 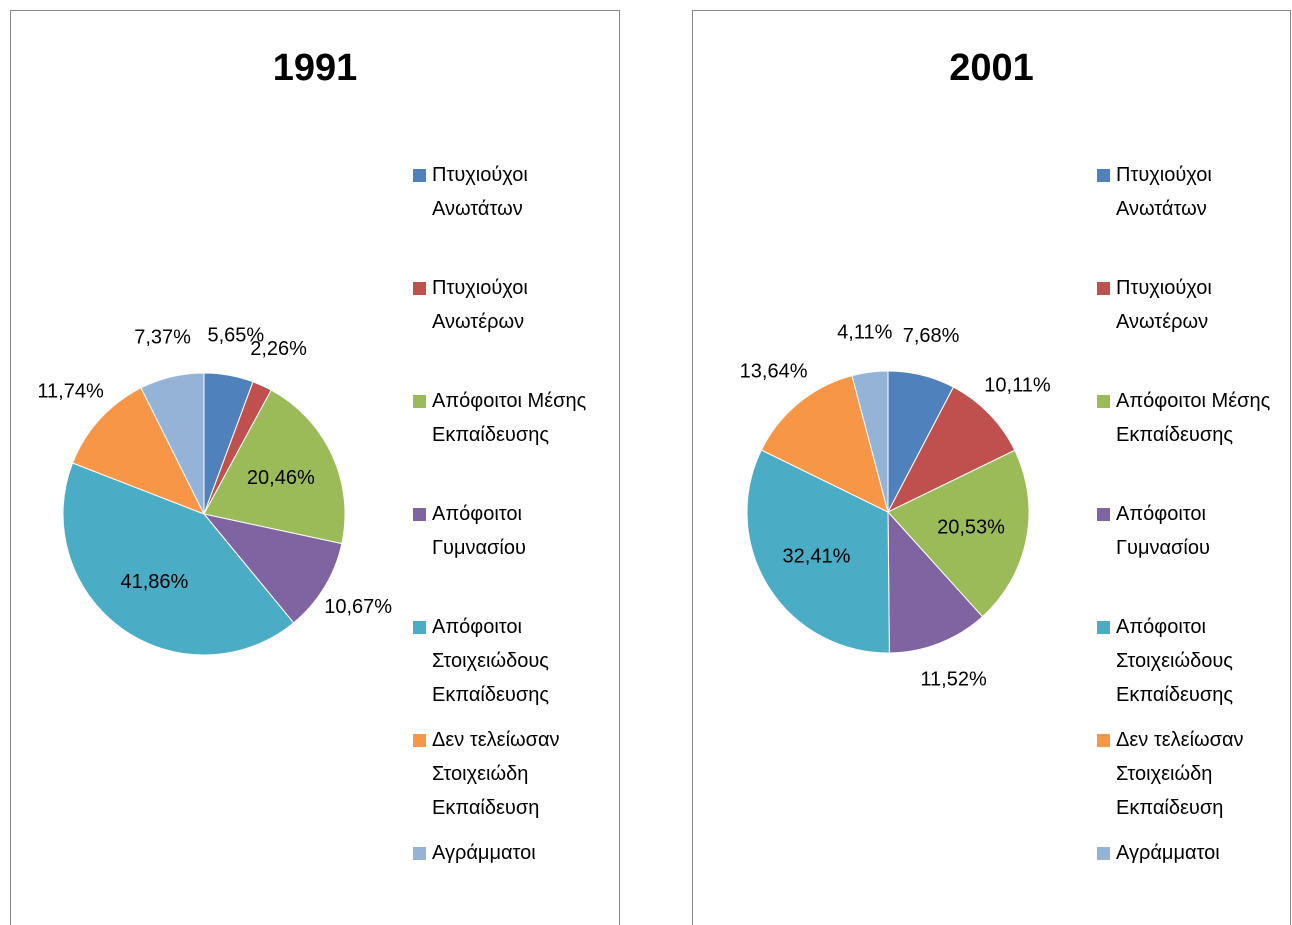 What do you see at coordinates (281, 478) in the screenshot?
I see `data-label: 20,46%` at bounding box center [281, 478].